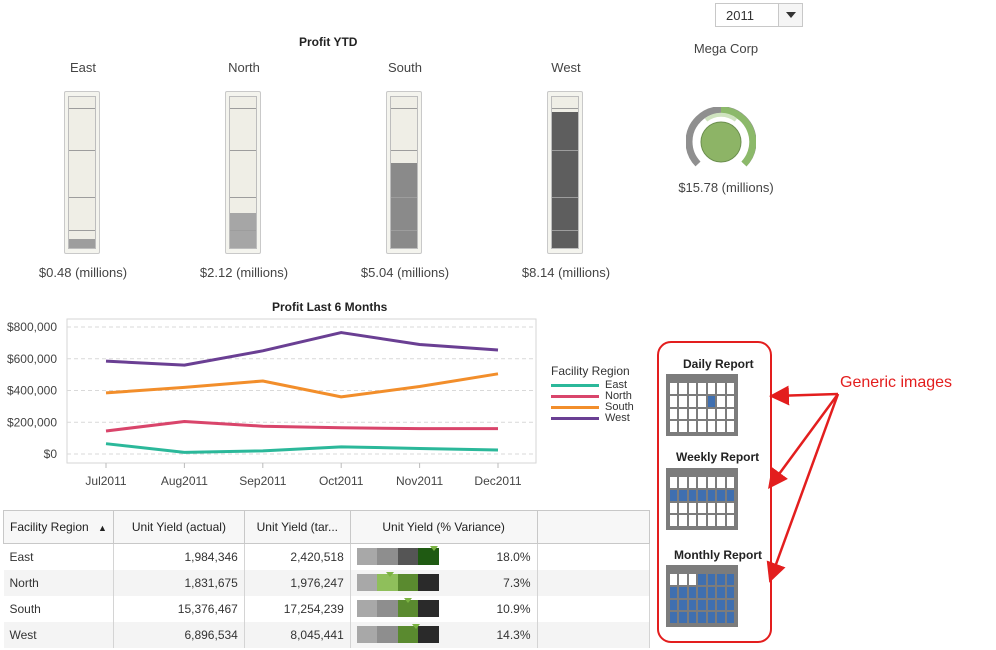  I want to click on column-header-actual: Unit Yield (actual), so click(178, 527).